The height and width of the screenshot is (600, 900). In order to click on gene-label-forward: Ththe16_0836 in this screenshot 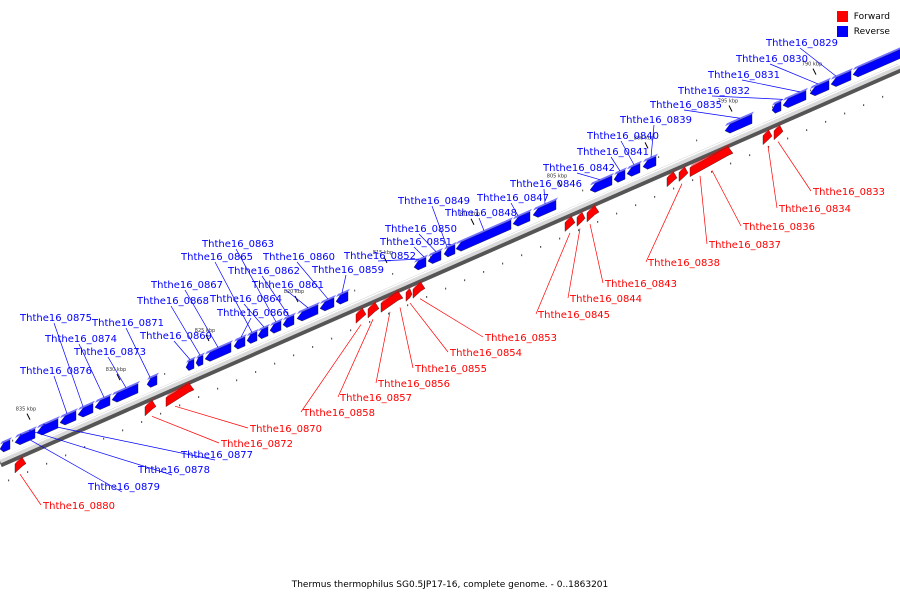, I will do `click(778, 227)`.